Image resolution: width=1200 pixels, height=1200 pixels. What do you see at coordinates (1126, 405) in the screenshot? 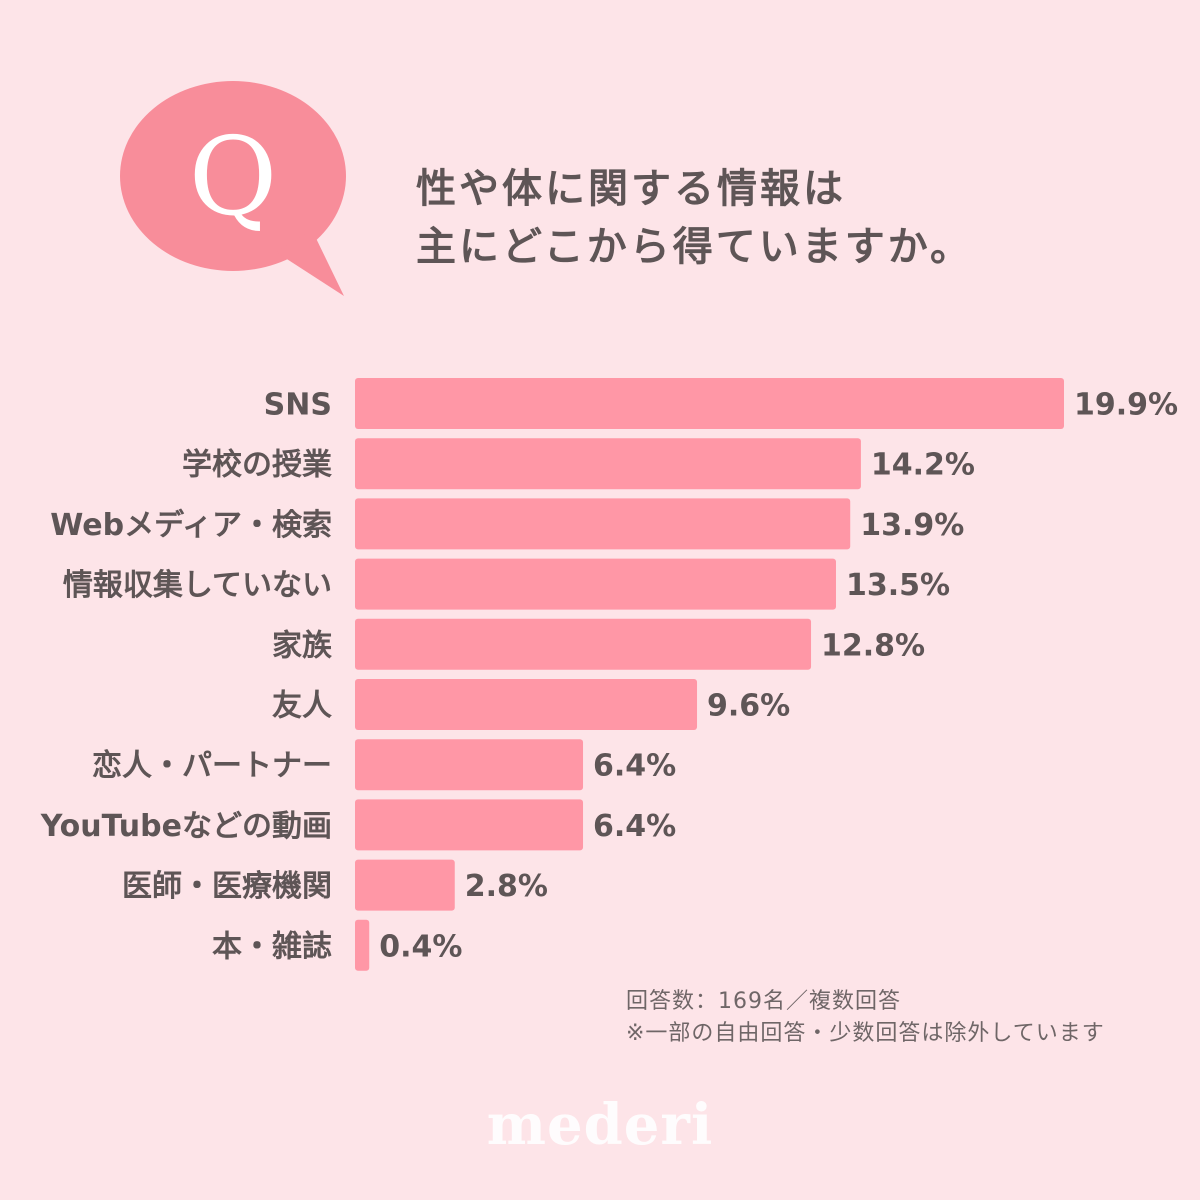
I see `value-label-1: 19.9%` at bounding box center [1126, 405].